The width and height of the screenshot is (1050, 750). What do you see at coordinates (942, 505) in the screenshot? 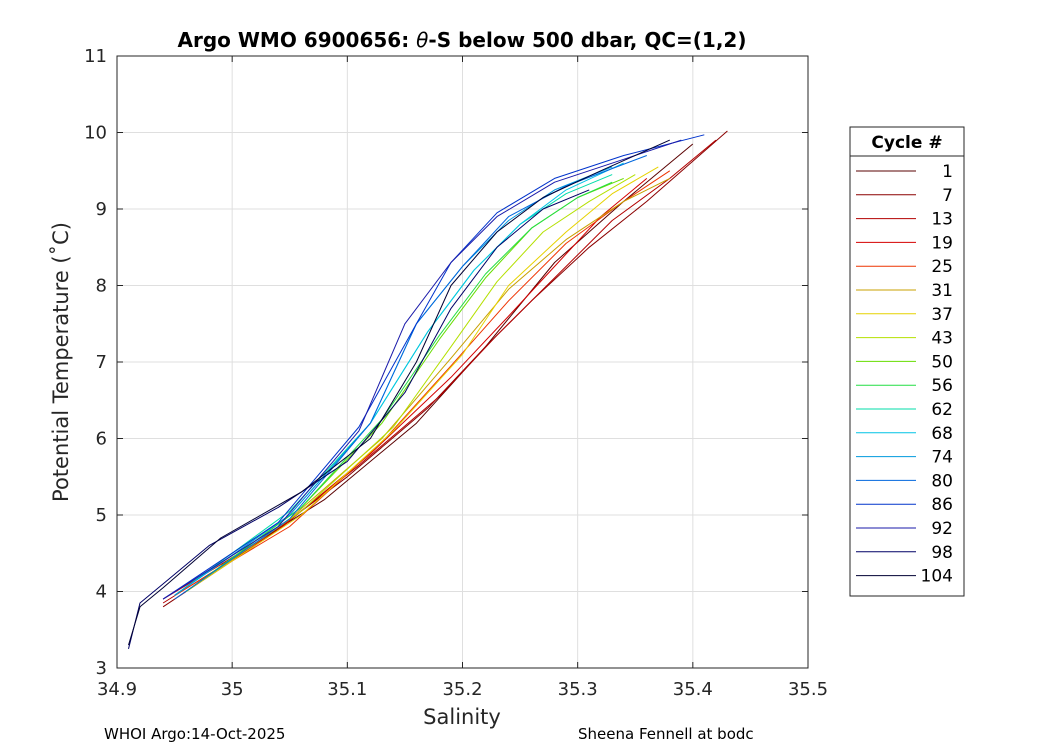
I see `legend-label-cycle-86: 86` at bounding box center [942, 505].